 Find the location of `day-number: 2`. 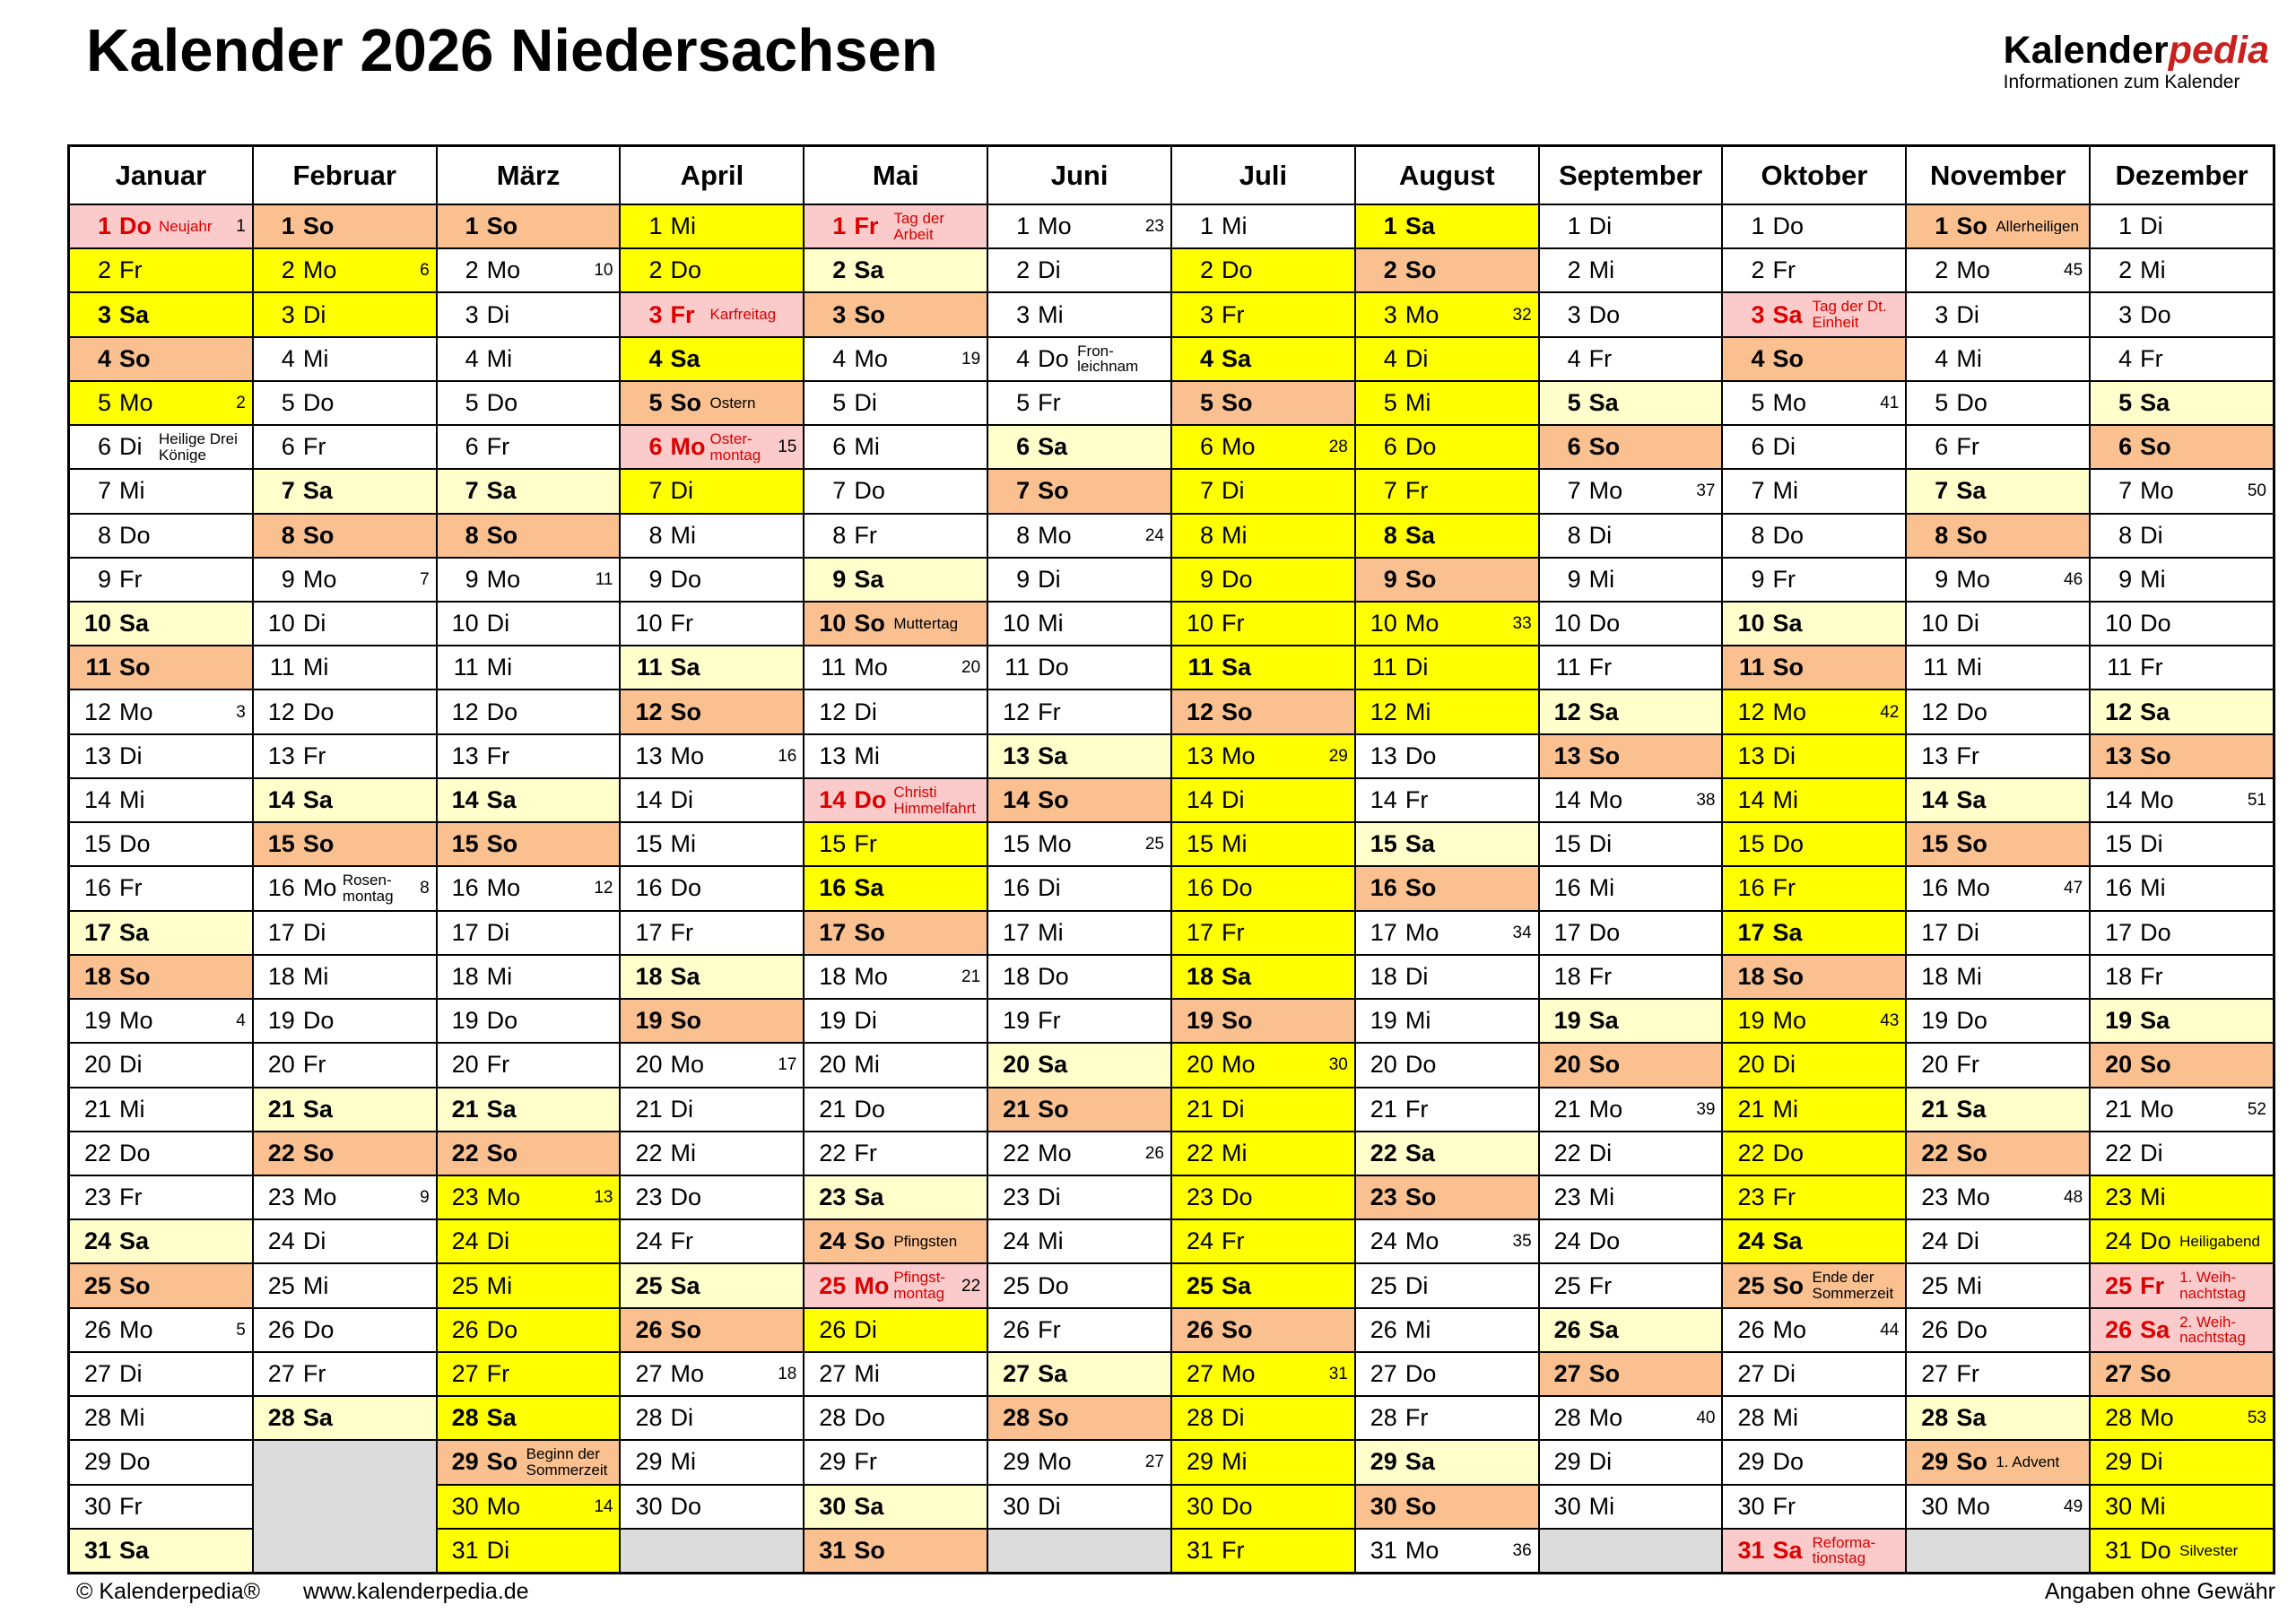

day-number: 2 is located at coordinates (104, 270).